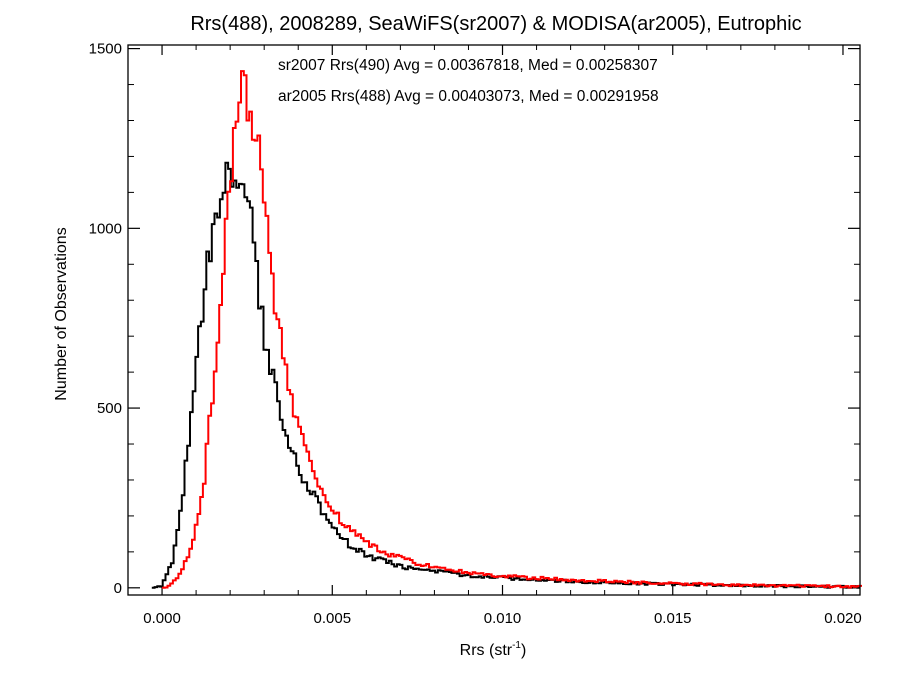 The image size is (900, 675). Describe the element at coordinates (109, 408) in the screenshot. I see `y-tick-label: 500` at that location.